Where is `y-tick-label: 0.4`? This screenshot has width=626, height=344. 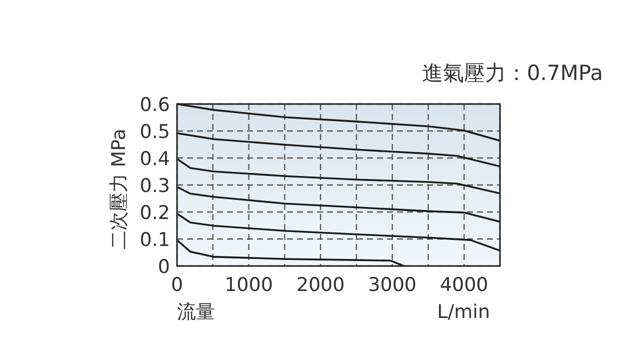 y-tick-label: 0.4 is located at coordinates (155, 159).